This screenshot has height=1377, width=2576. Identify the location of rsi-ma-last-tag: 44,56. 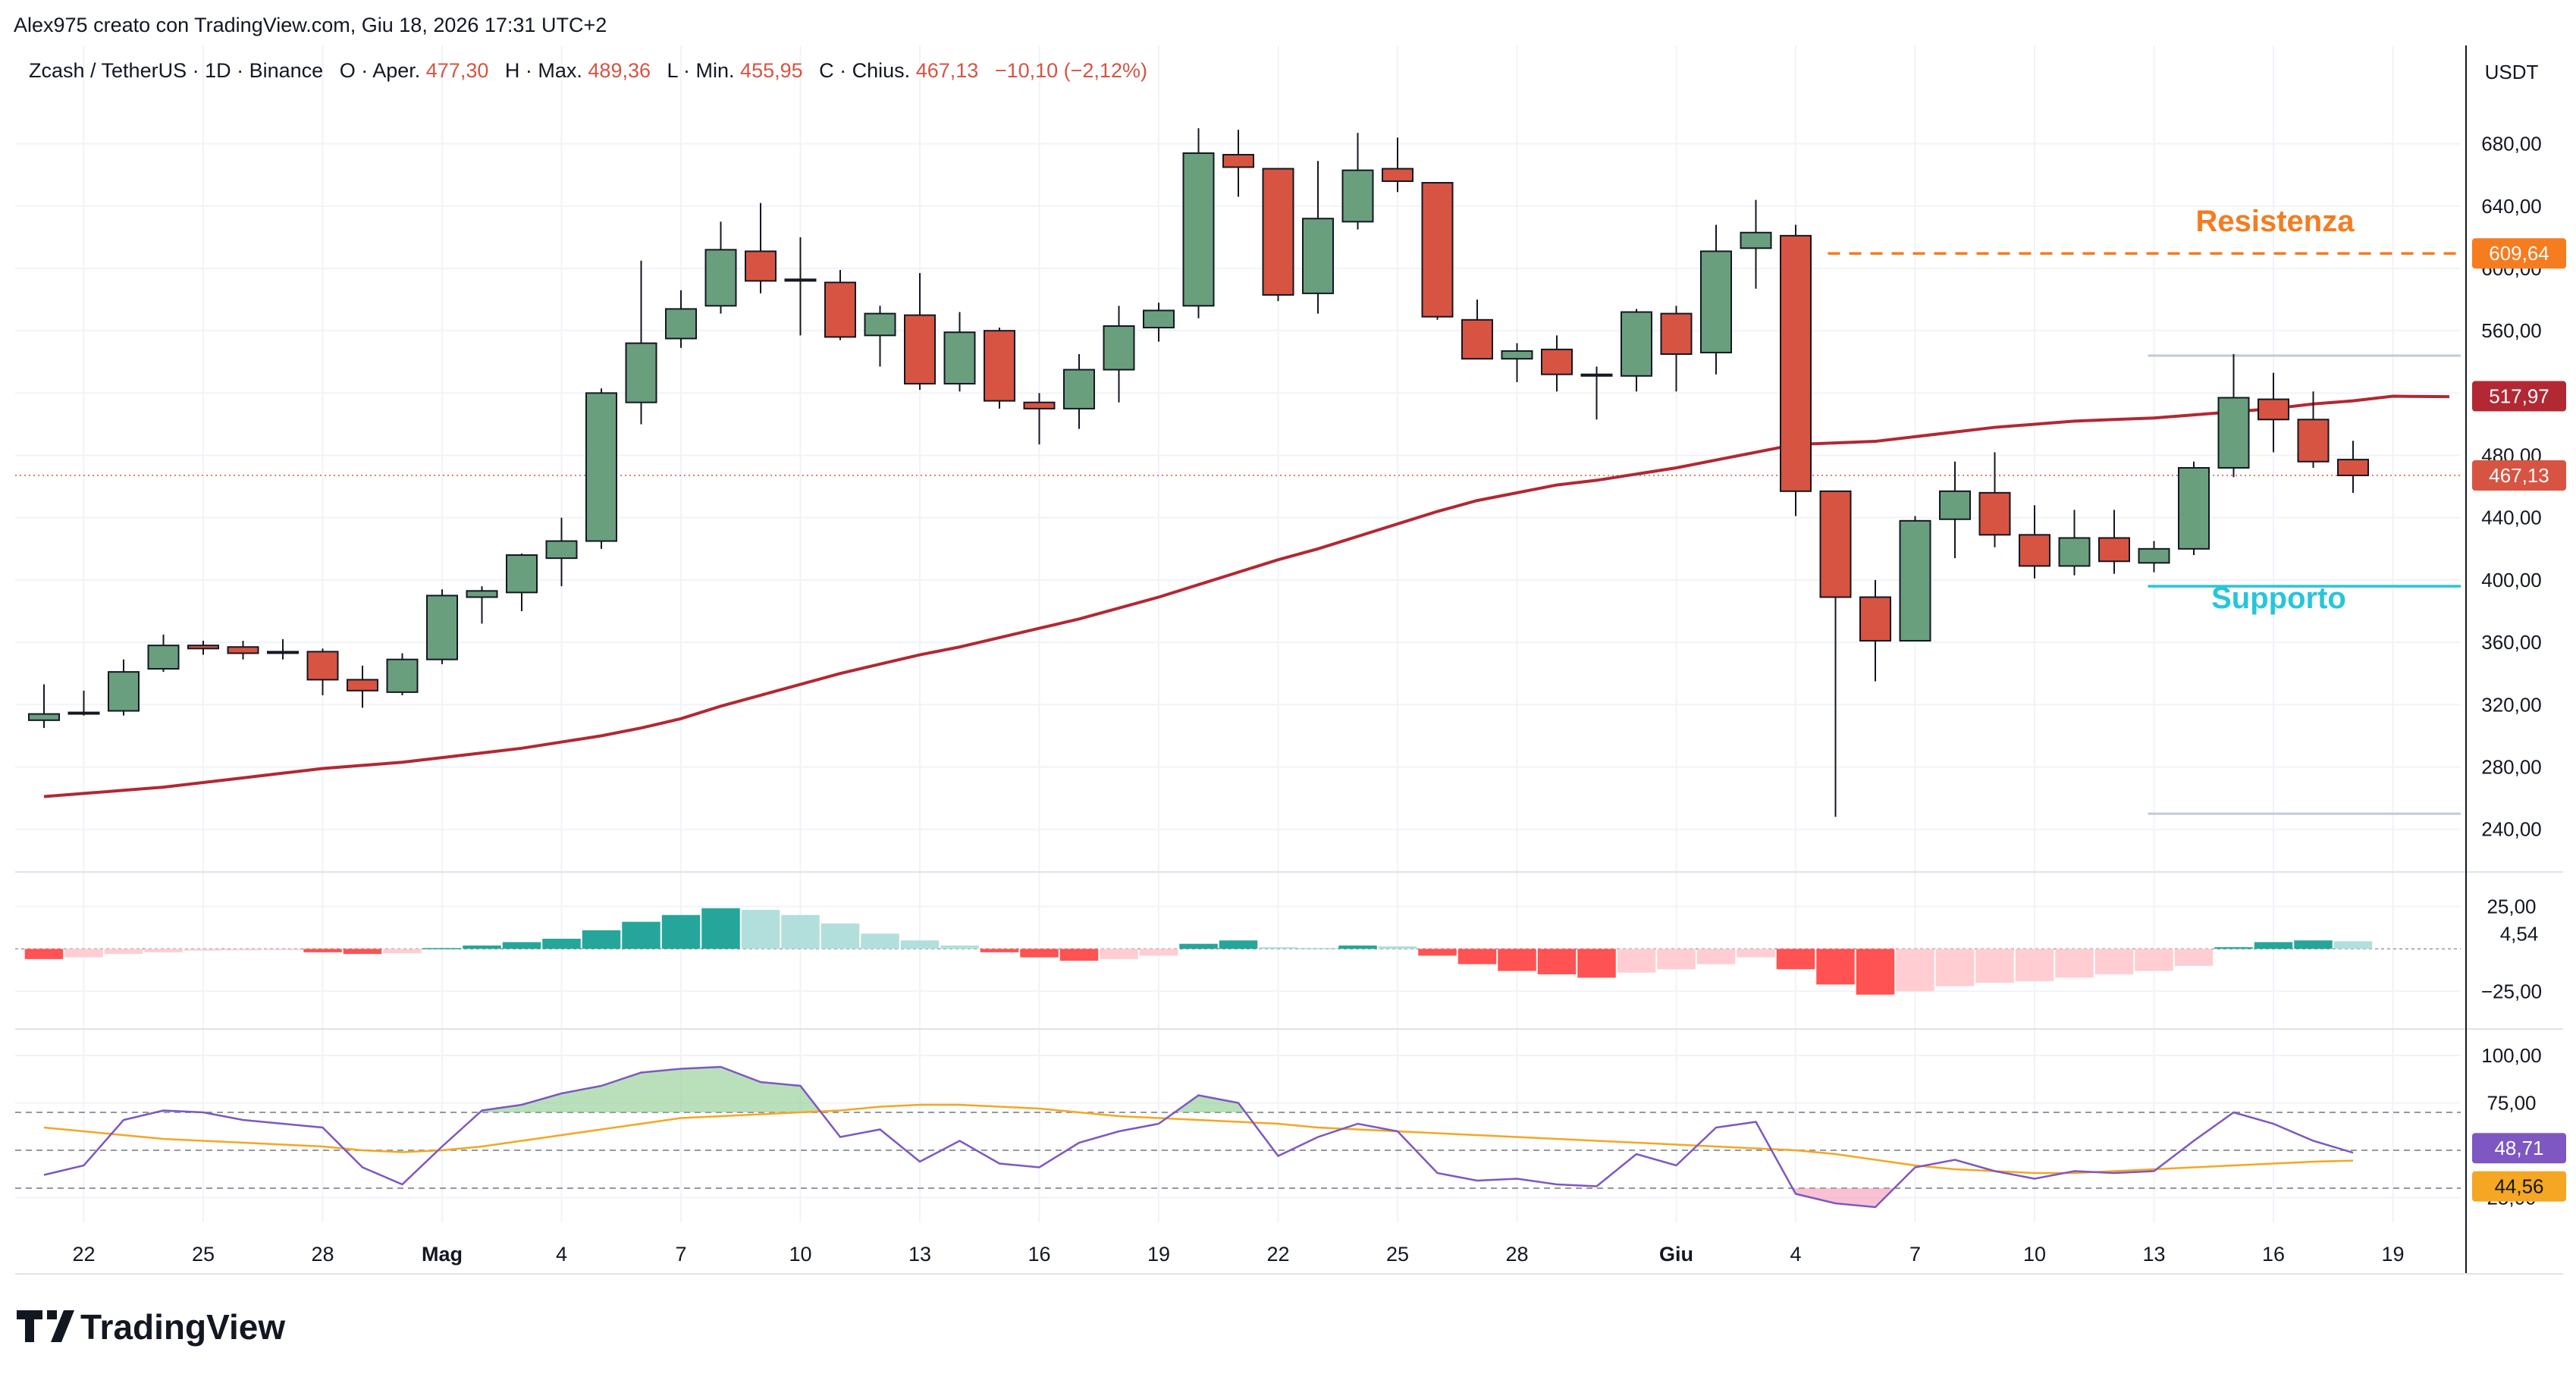
(2519, 1186).